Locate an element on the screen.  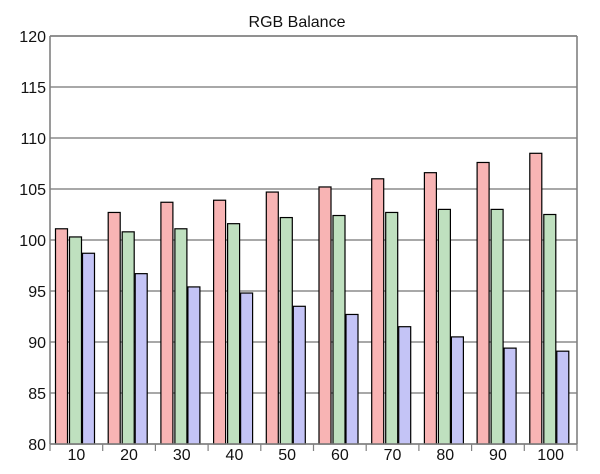
y-tick-label: 105 is located at coordinates (32, 190).